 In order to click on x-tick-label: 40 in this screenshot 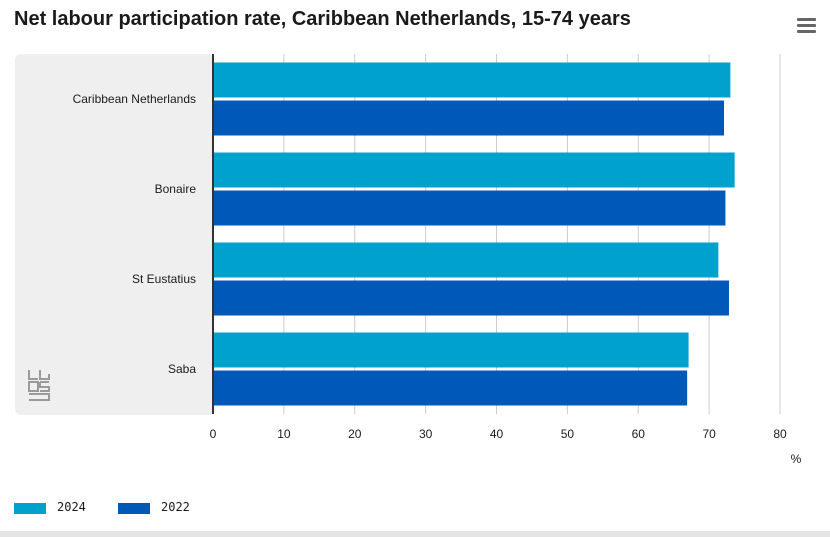, I will do `click(497, 434)`.